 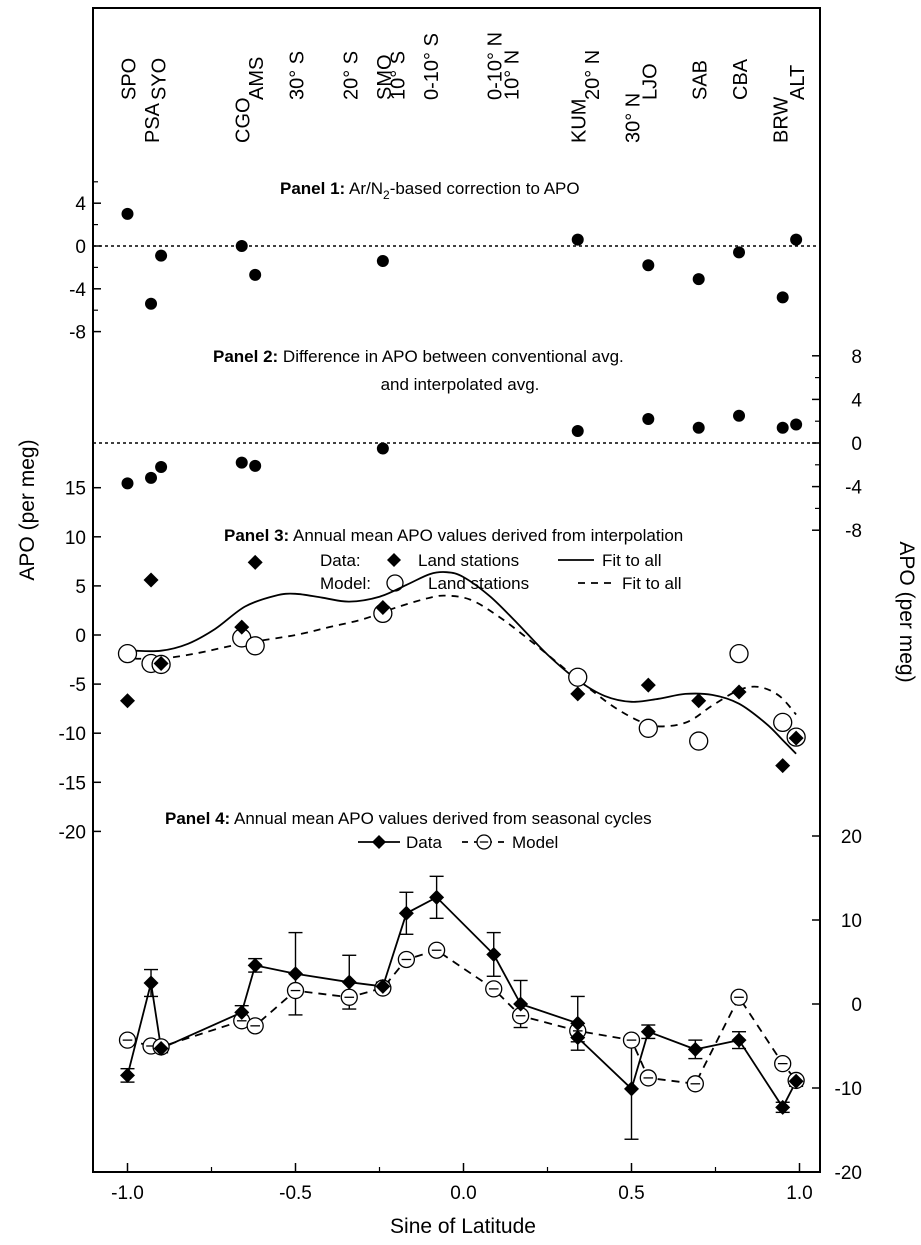 What do you see at coordinates (75, 489) in the screenshot?
I see `y-tick-label: 15` at bounding box center [75, 489].